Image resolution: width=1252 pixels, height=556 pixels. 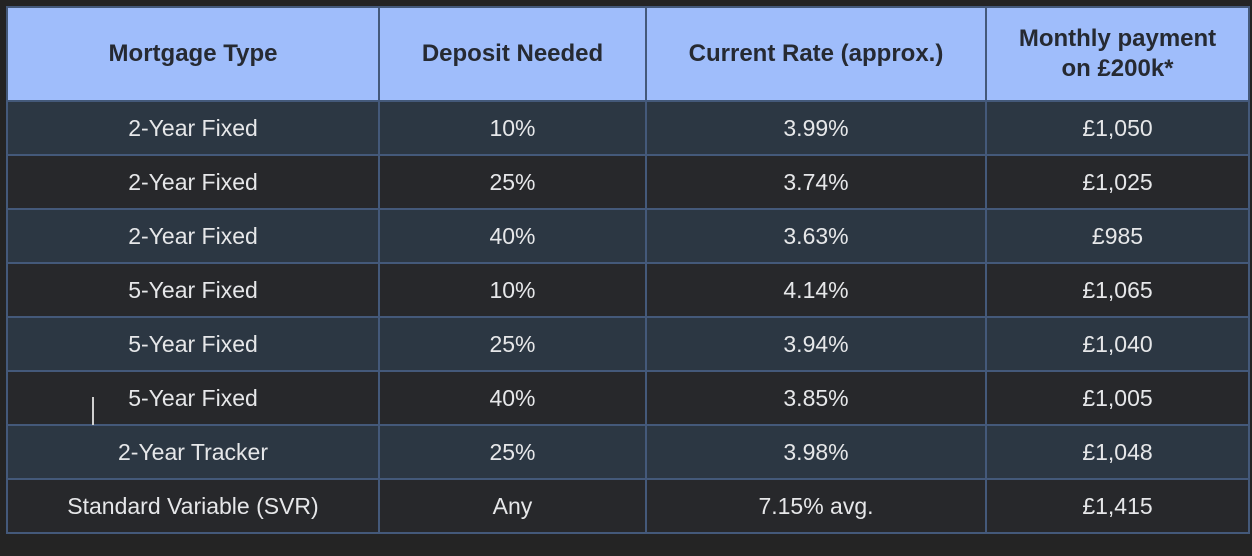 I want to click on cell-rate: 3.63%, so click(x=816, y=236).